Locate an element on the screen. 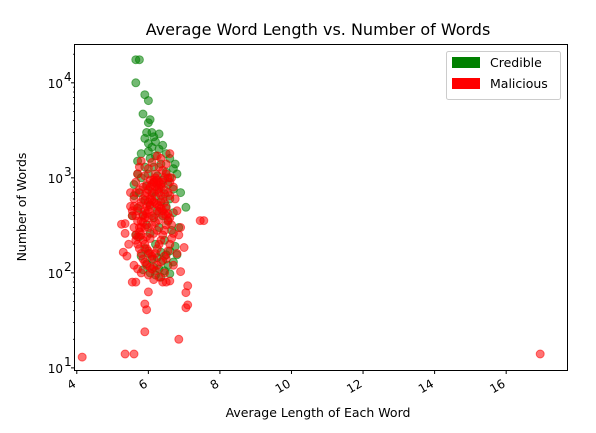 The height and width of the screenshot is (433, 596). chart-title: Average Word Length vs. Number of Words is located at coordinates (318, 29).